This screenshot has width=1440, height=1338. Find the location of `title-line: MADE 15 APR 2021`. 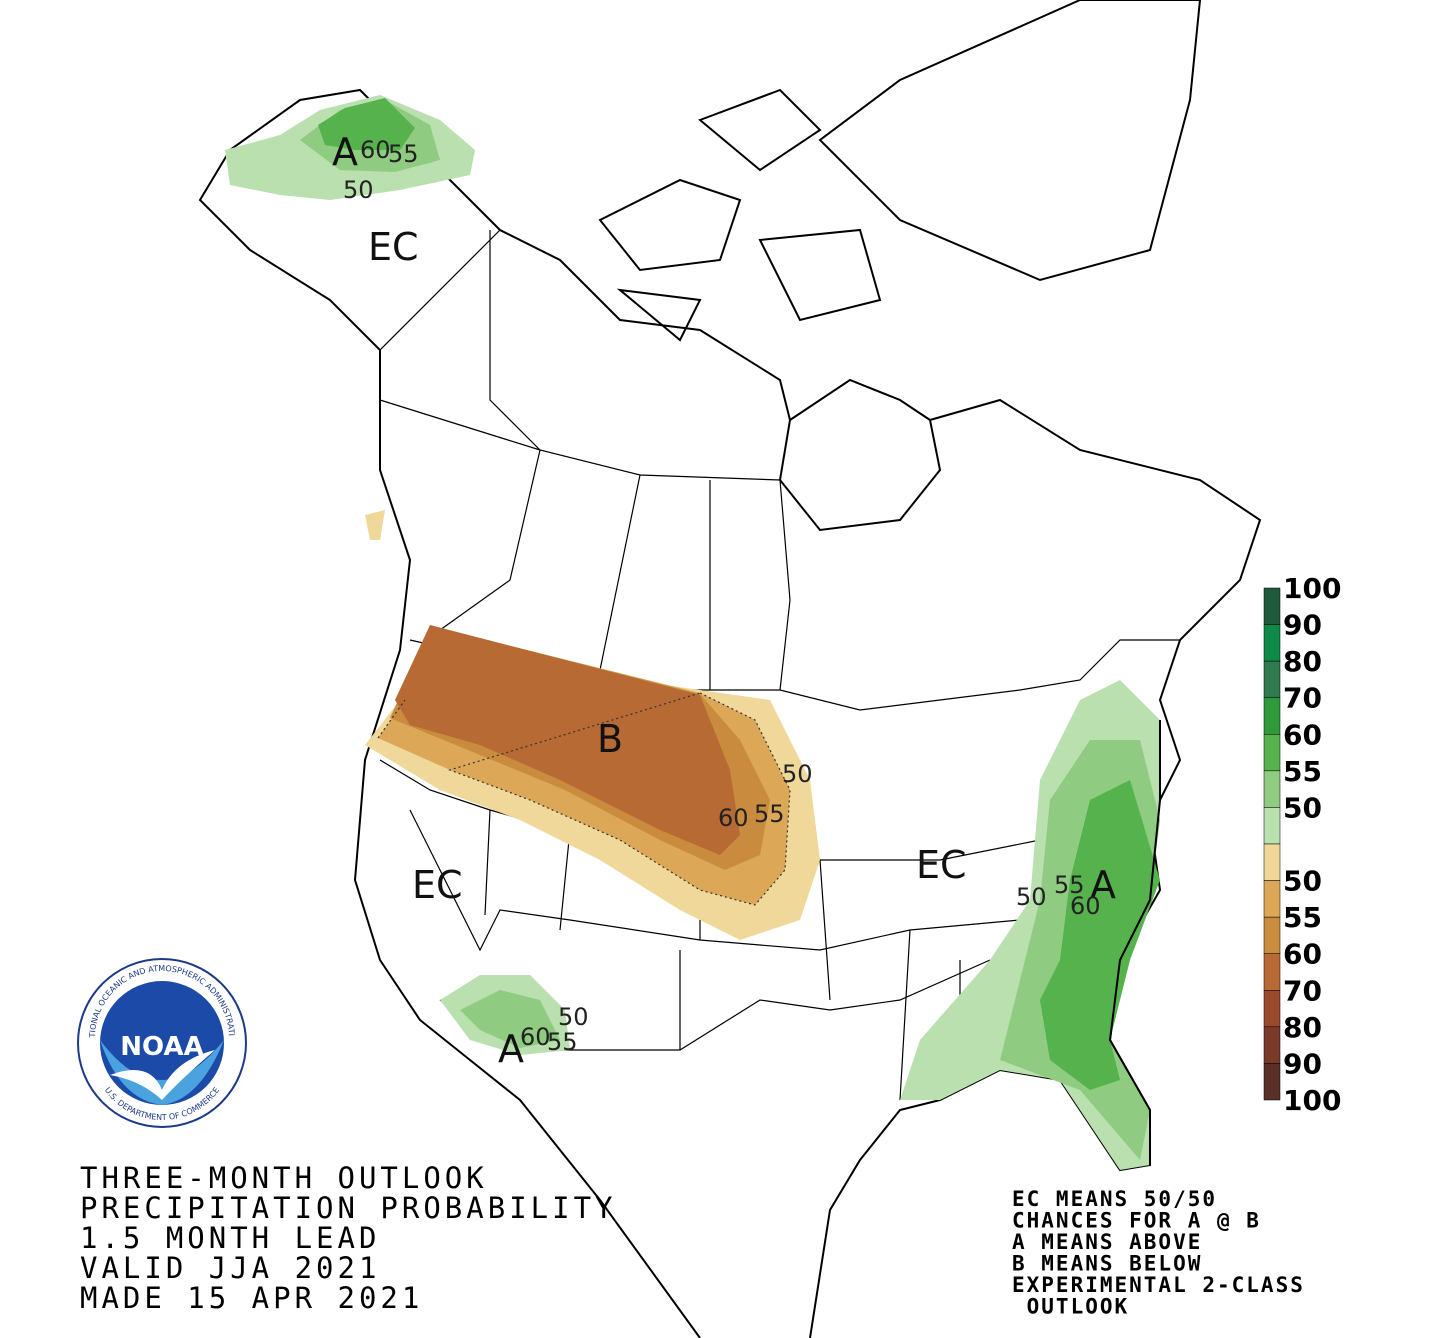

title-line: MADE 15 APR 2021 is located at coordinates (251, 1298).